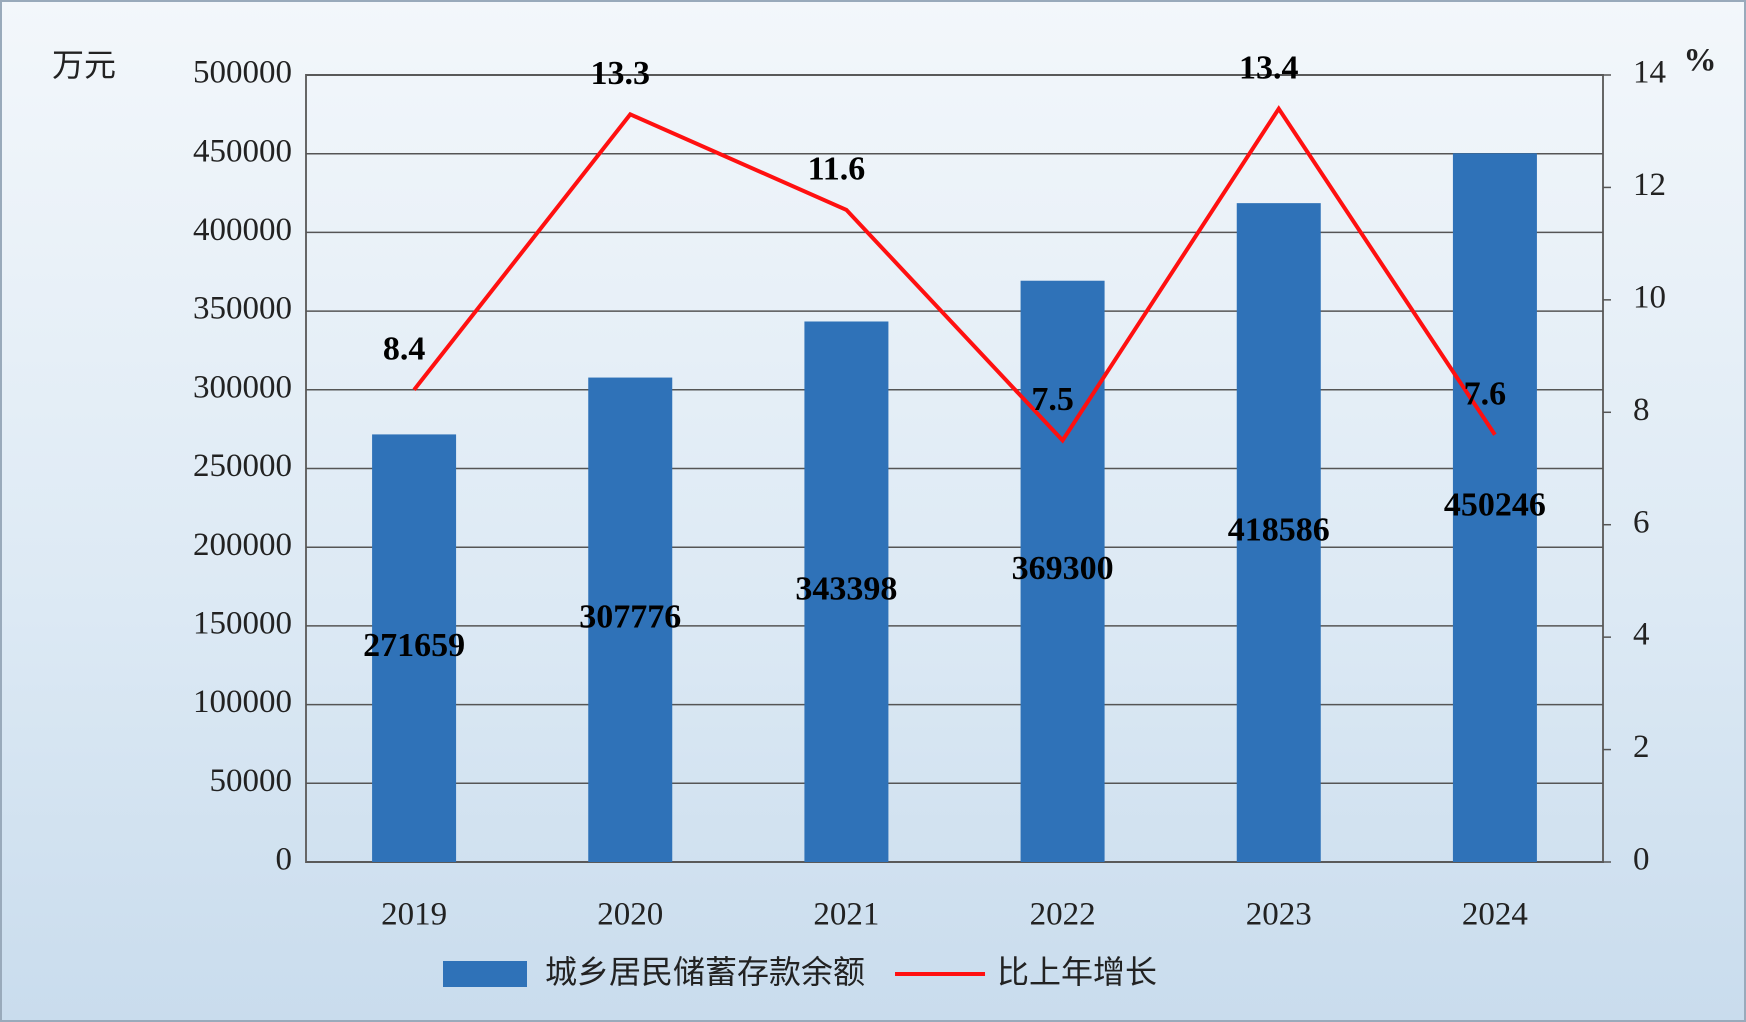 This screenshot has height=1022, width=1746. I want to click on y-tick-label: 350000, so click(242, 309).